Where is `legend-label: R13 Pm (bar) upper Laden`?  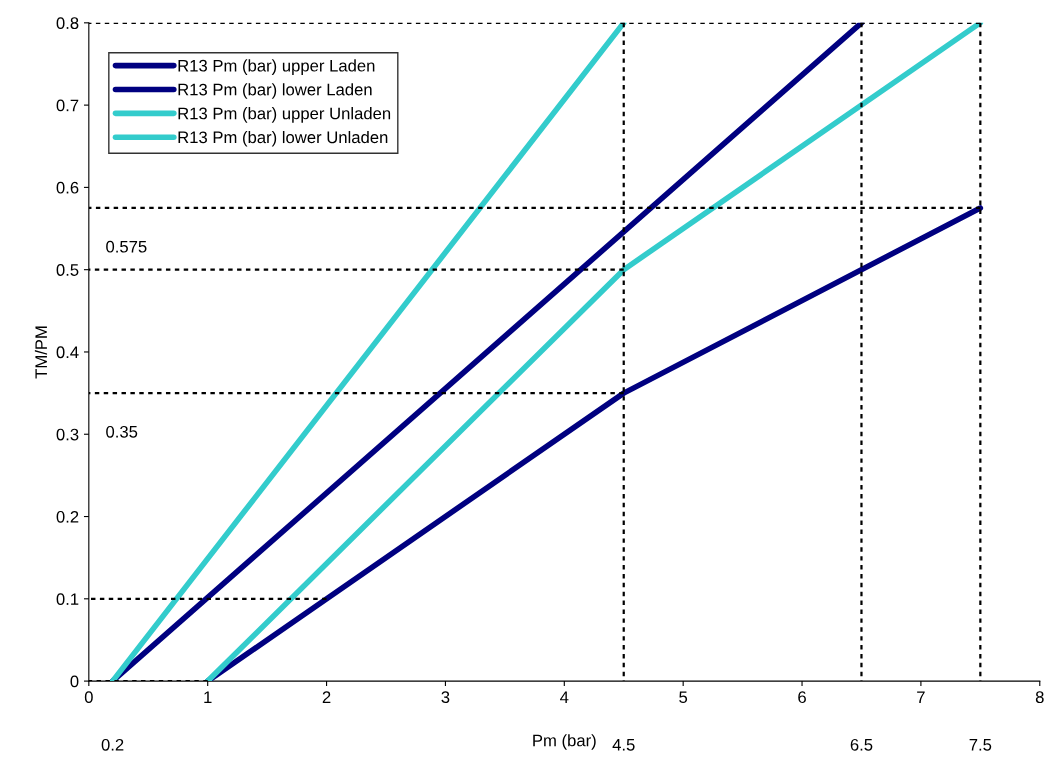 legend-label: R13 Pm (bar) upper Laden is located at coordinates (276, 67).